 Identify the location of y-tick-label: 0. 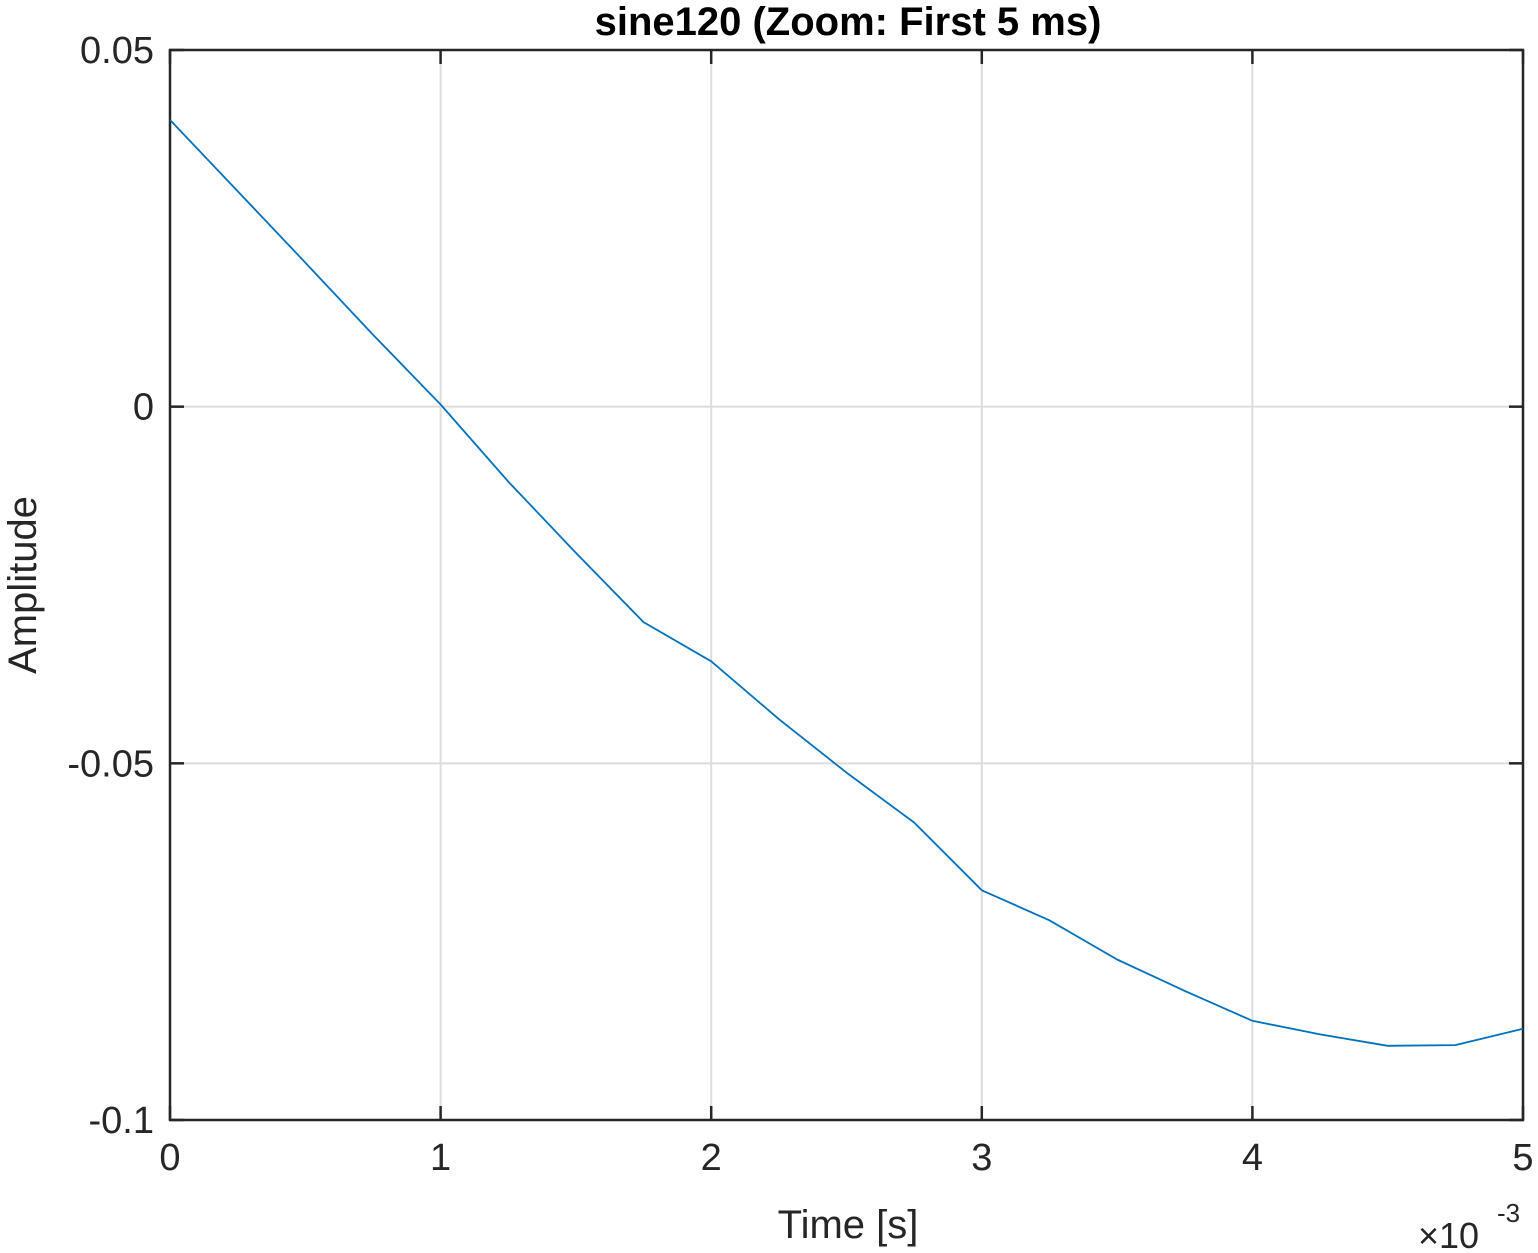
(143, 408).